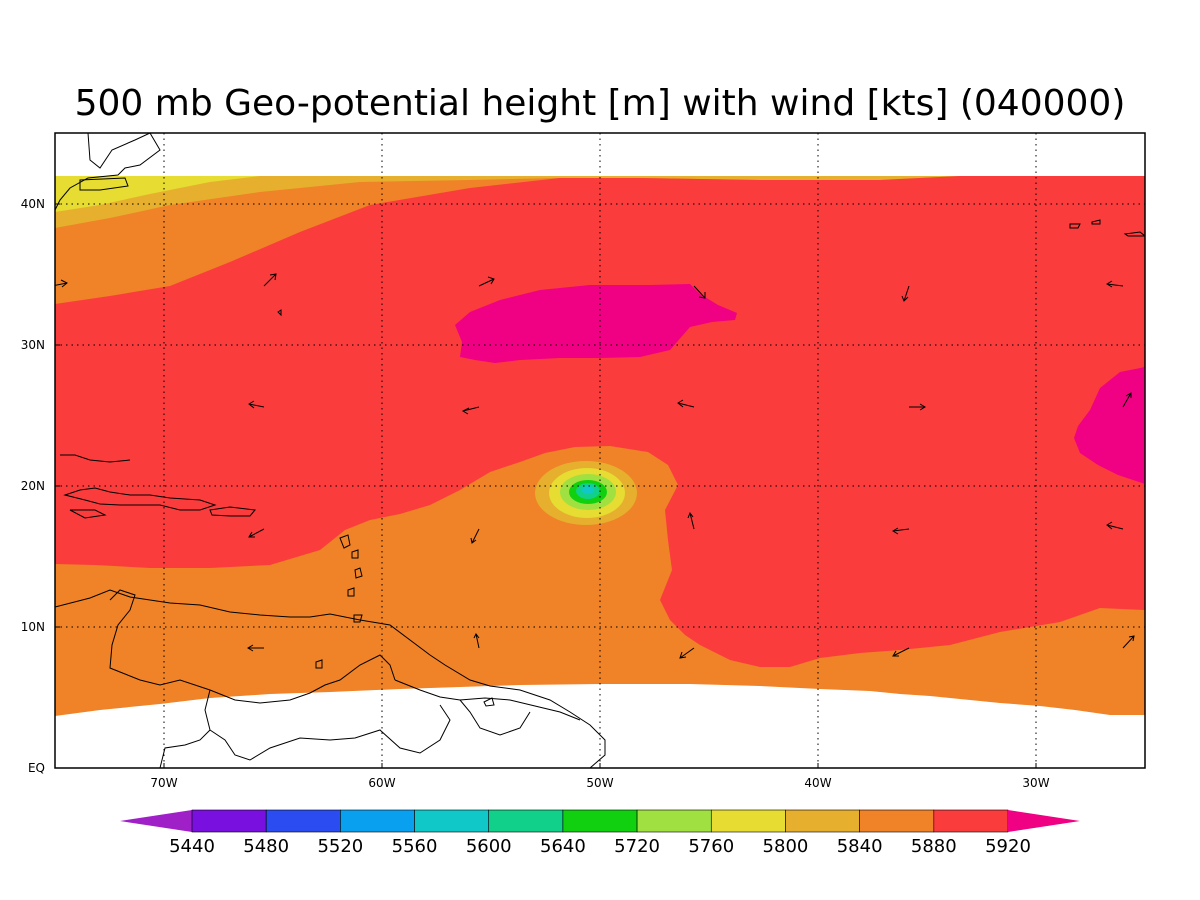 This screenshot has height=900, width=1200. Describe the element at coordinates (637, 846) in the screenshot. I see `colorbar-label: 5720` at that location.